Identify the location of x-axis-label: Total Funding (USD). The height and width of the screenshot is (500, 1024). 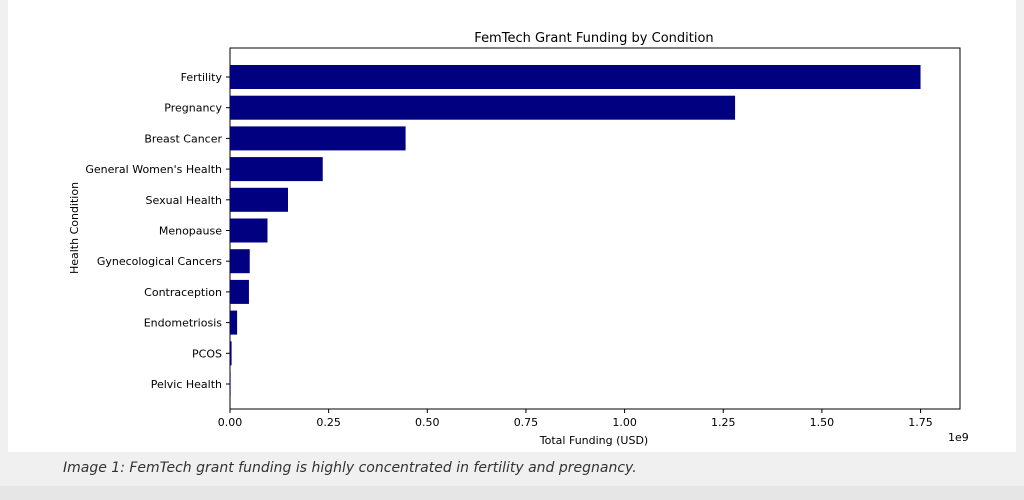
(593, 440).